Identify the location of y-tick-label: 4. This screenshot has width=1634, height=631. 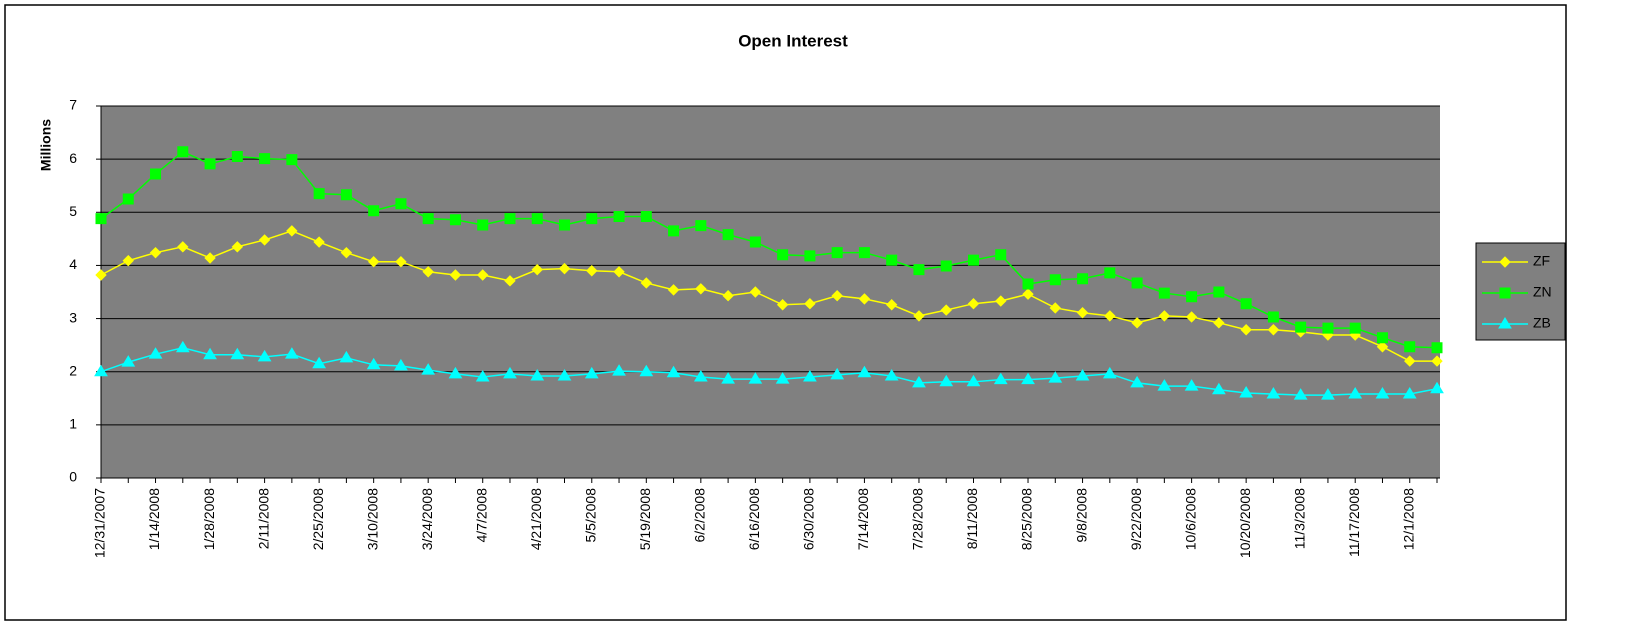
(73, 264).